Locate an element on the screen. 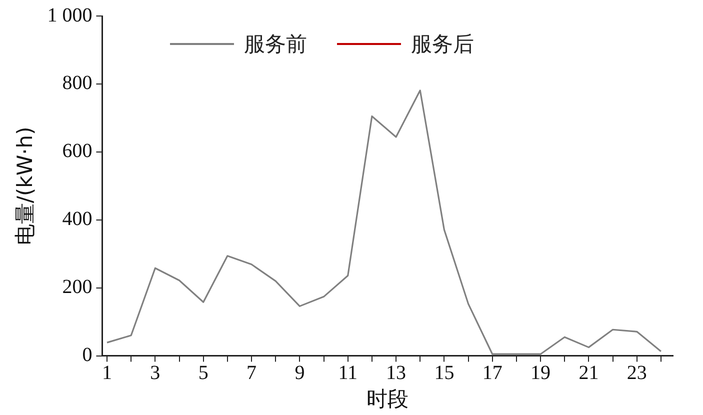 The height and width of the screenshot is (415, 703). x-tick-label: 21 is located at coordinates (588, 373).